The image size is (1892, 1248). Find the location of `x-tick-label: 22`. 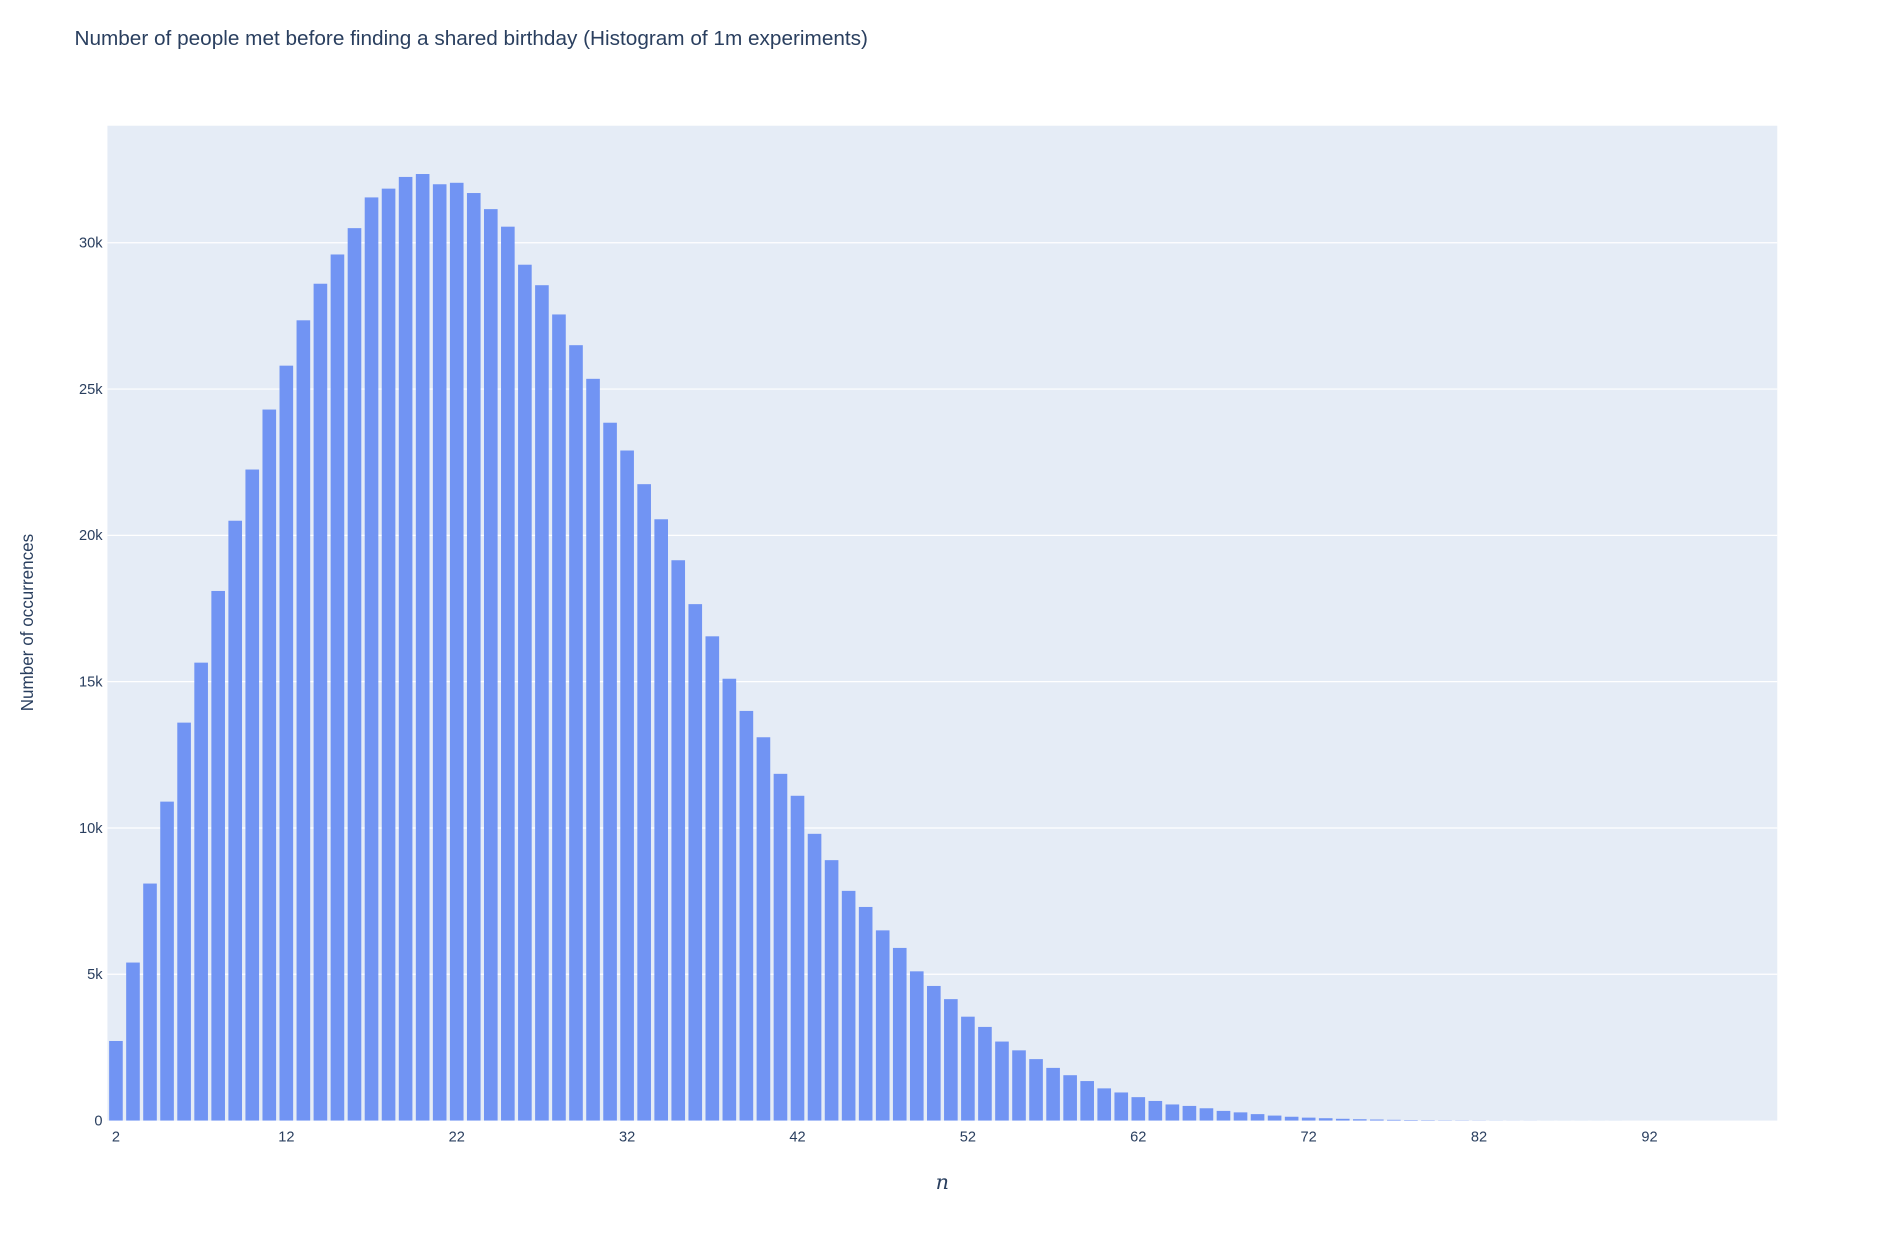

x-tick-label: 22 is located at coordinates (457, 1137).